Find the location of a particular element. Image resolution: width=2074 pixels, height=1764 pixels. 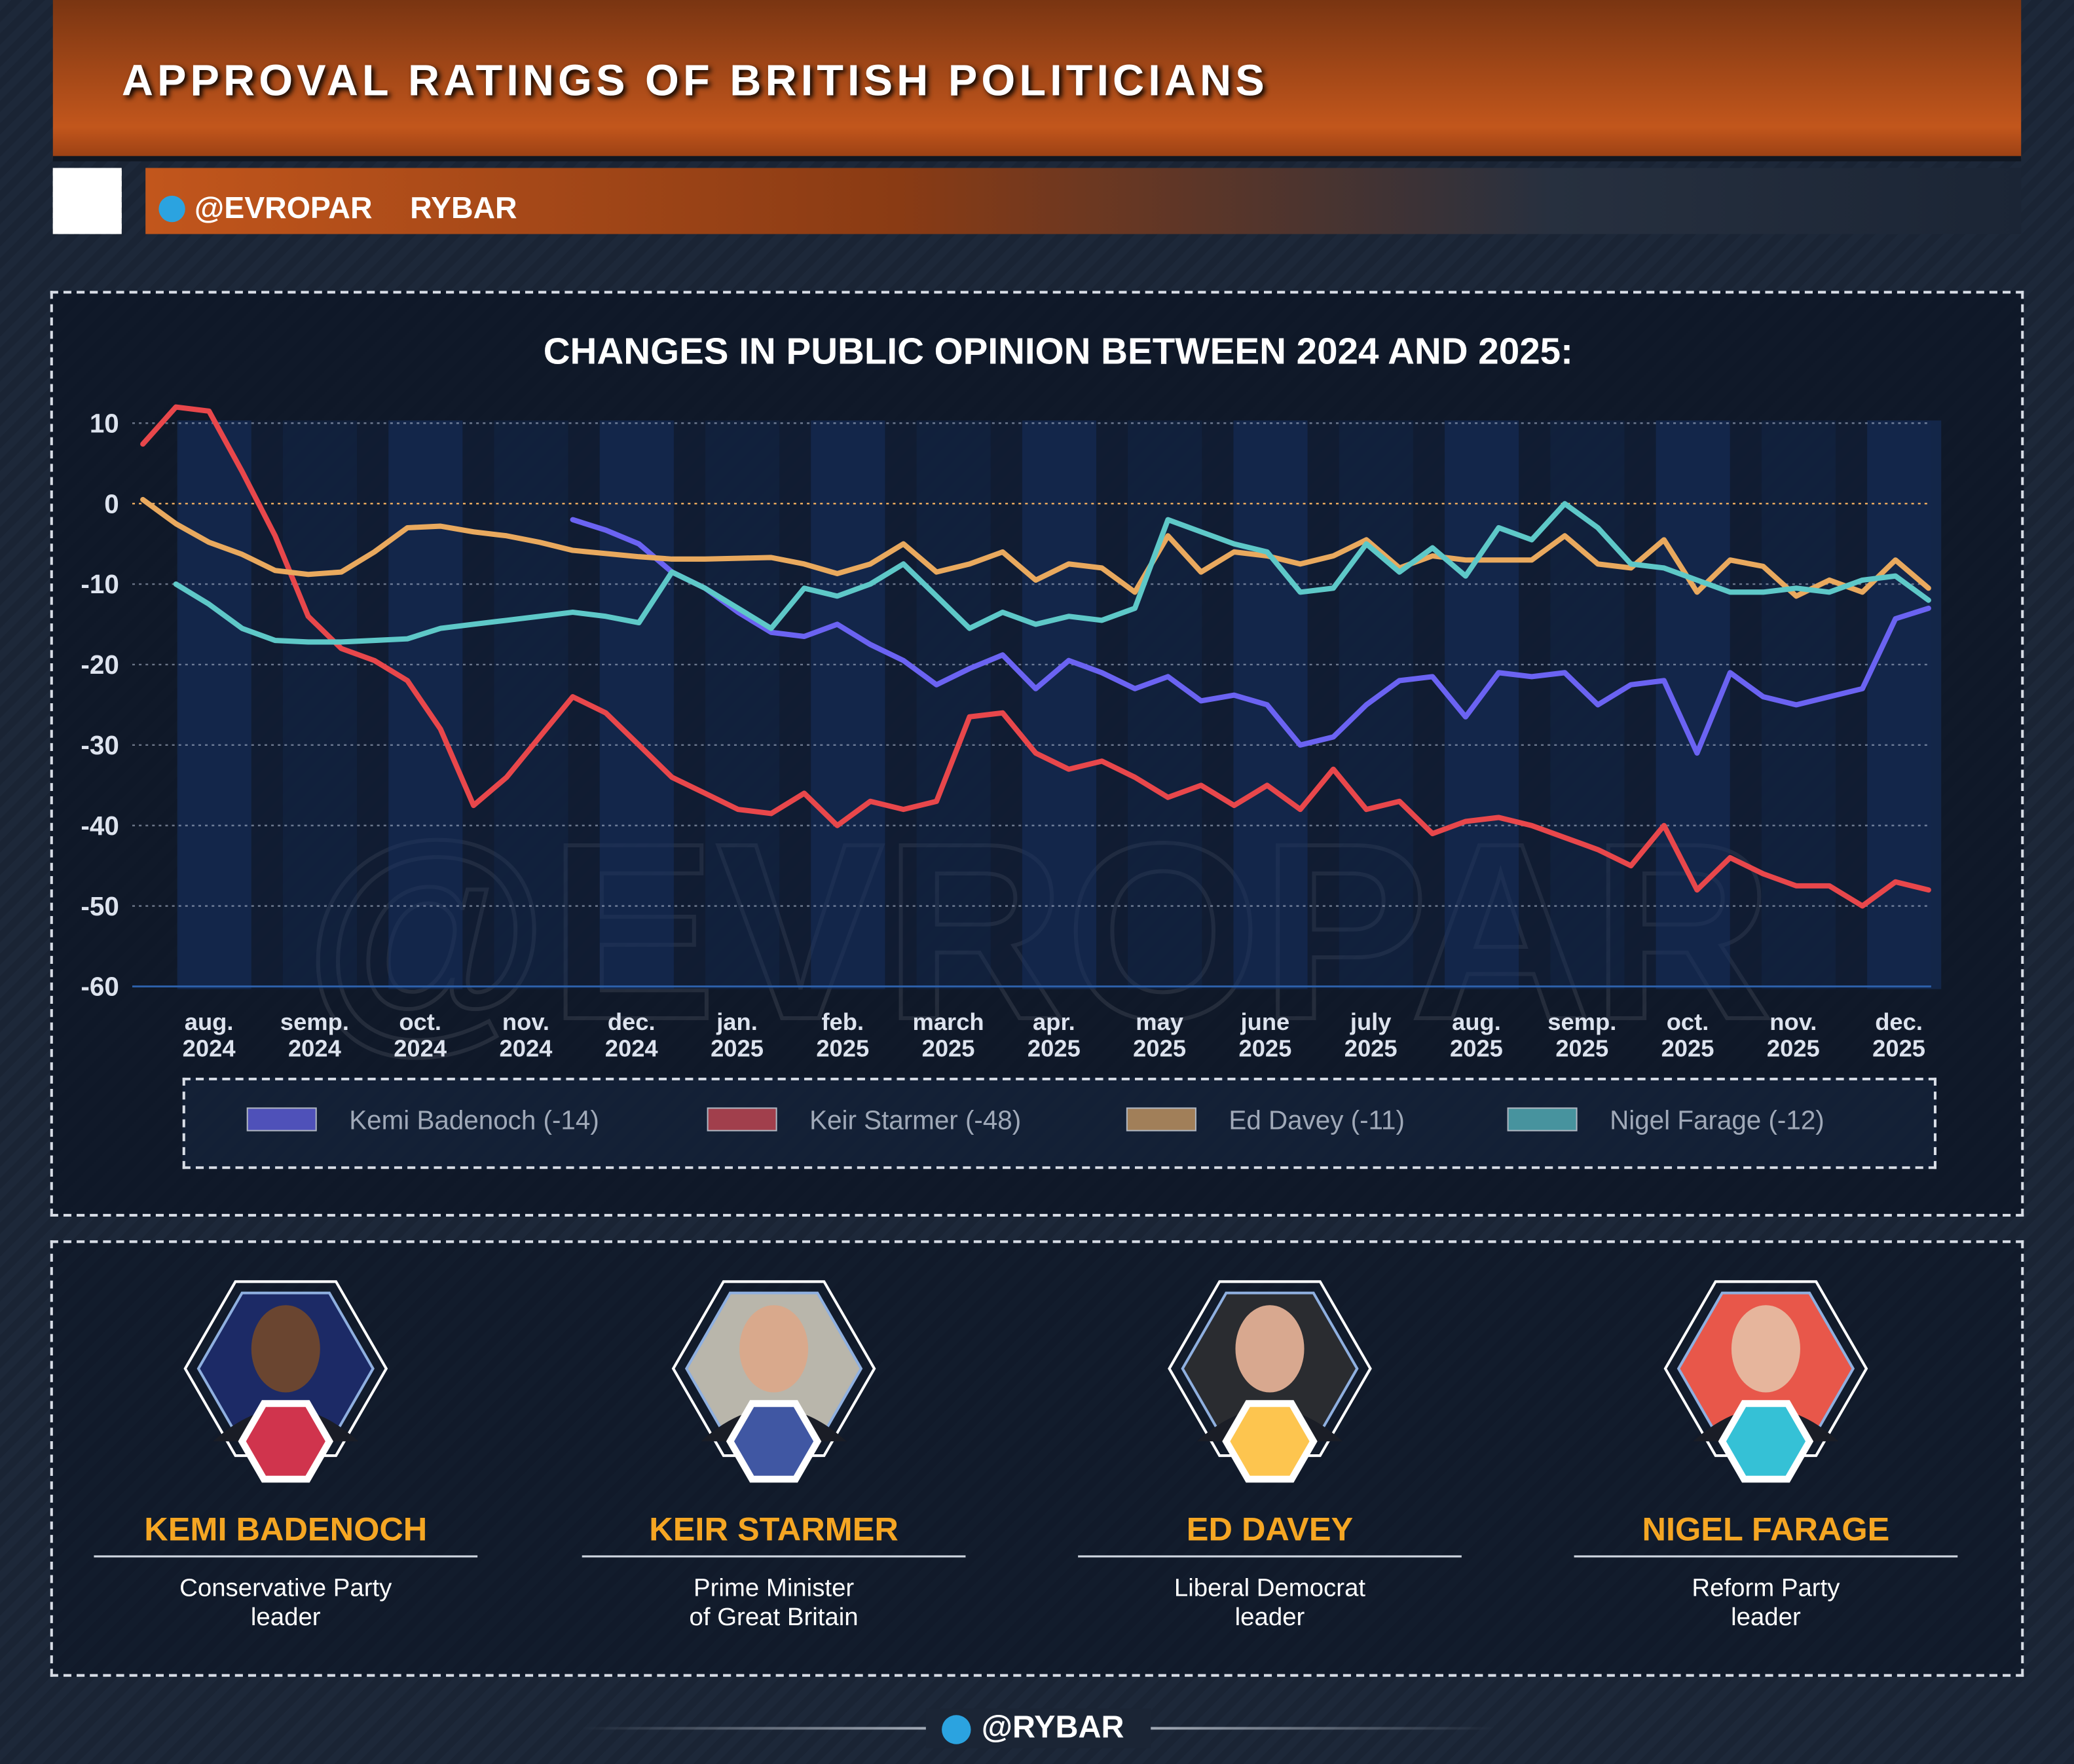

profile-name: KEMI BADENOCH is located at coordinates (286, 1530).